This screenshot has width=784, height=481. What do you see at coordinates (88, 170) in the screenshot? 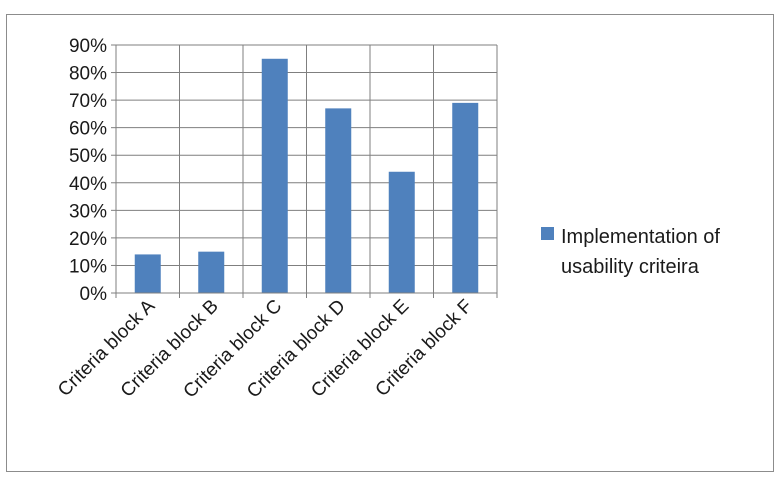
I see `y-axis-ticks: 0% 10% 20% 30% 40% 50% 60% 70% 80% 90%` at bounding box center [88, 170].